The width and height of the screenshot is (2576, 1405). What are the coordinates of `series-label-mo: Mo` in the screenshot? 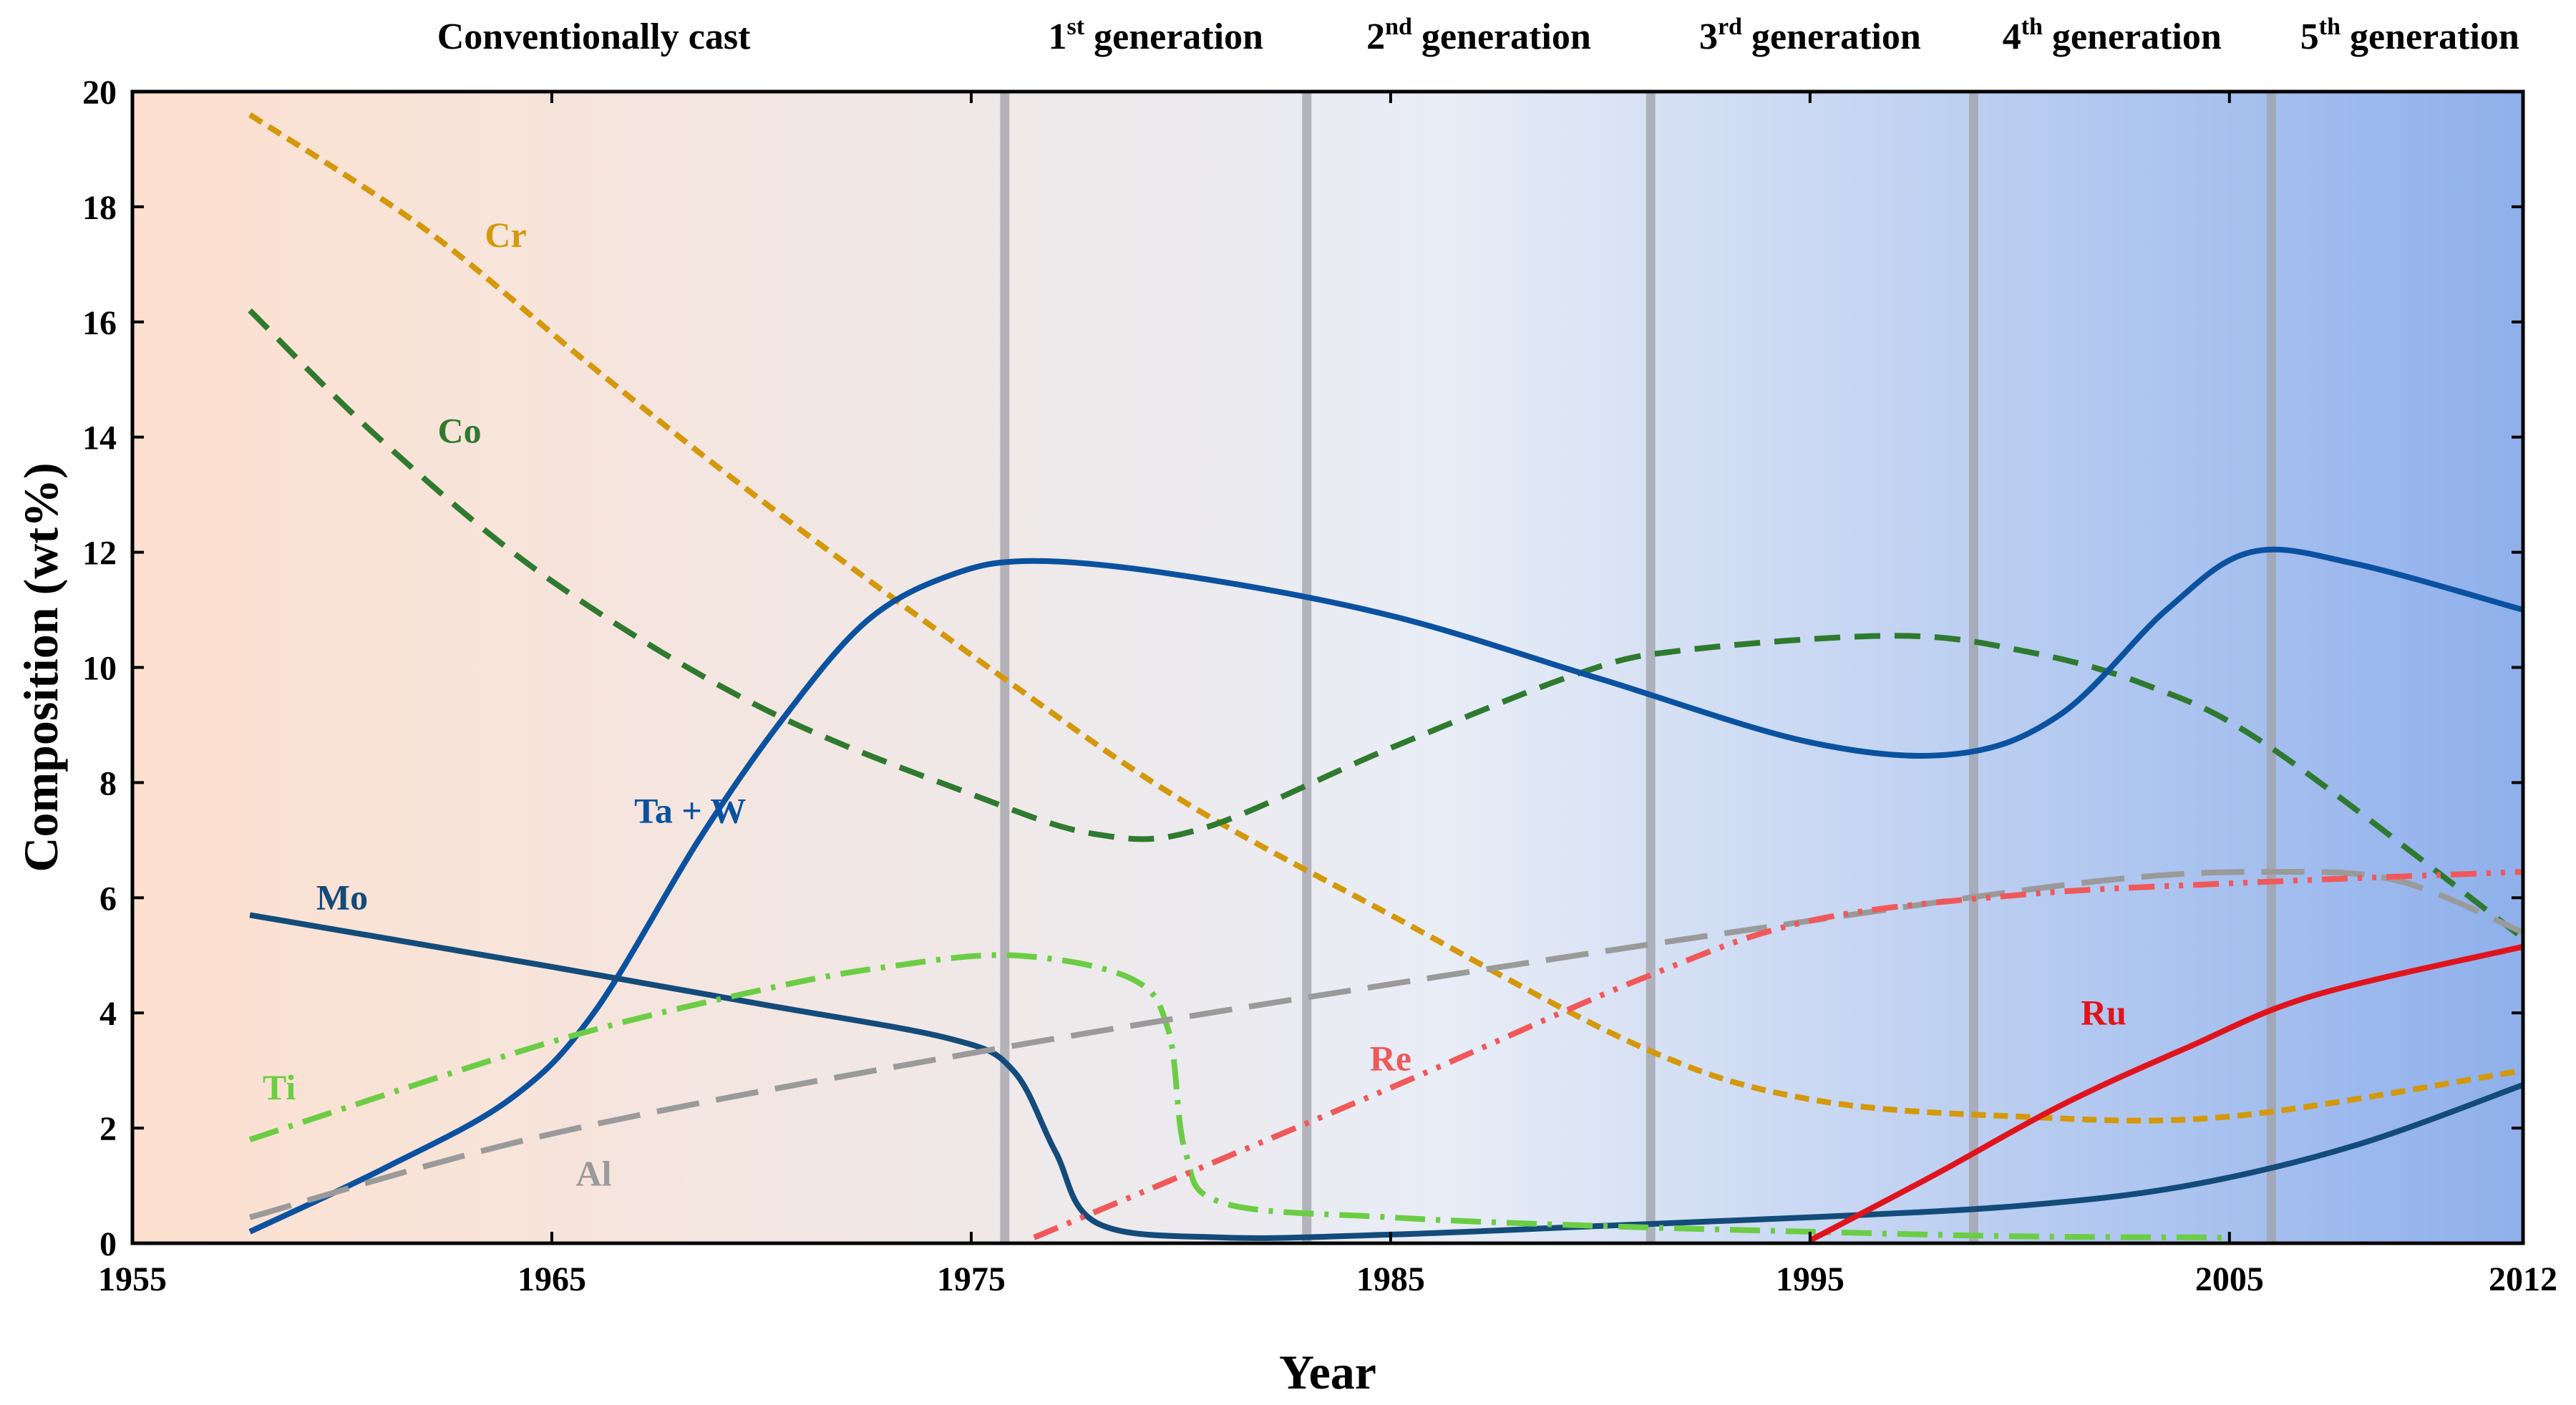 It's located at (342, 897).